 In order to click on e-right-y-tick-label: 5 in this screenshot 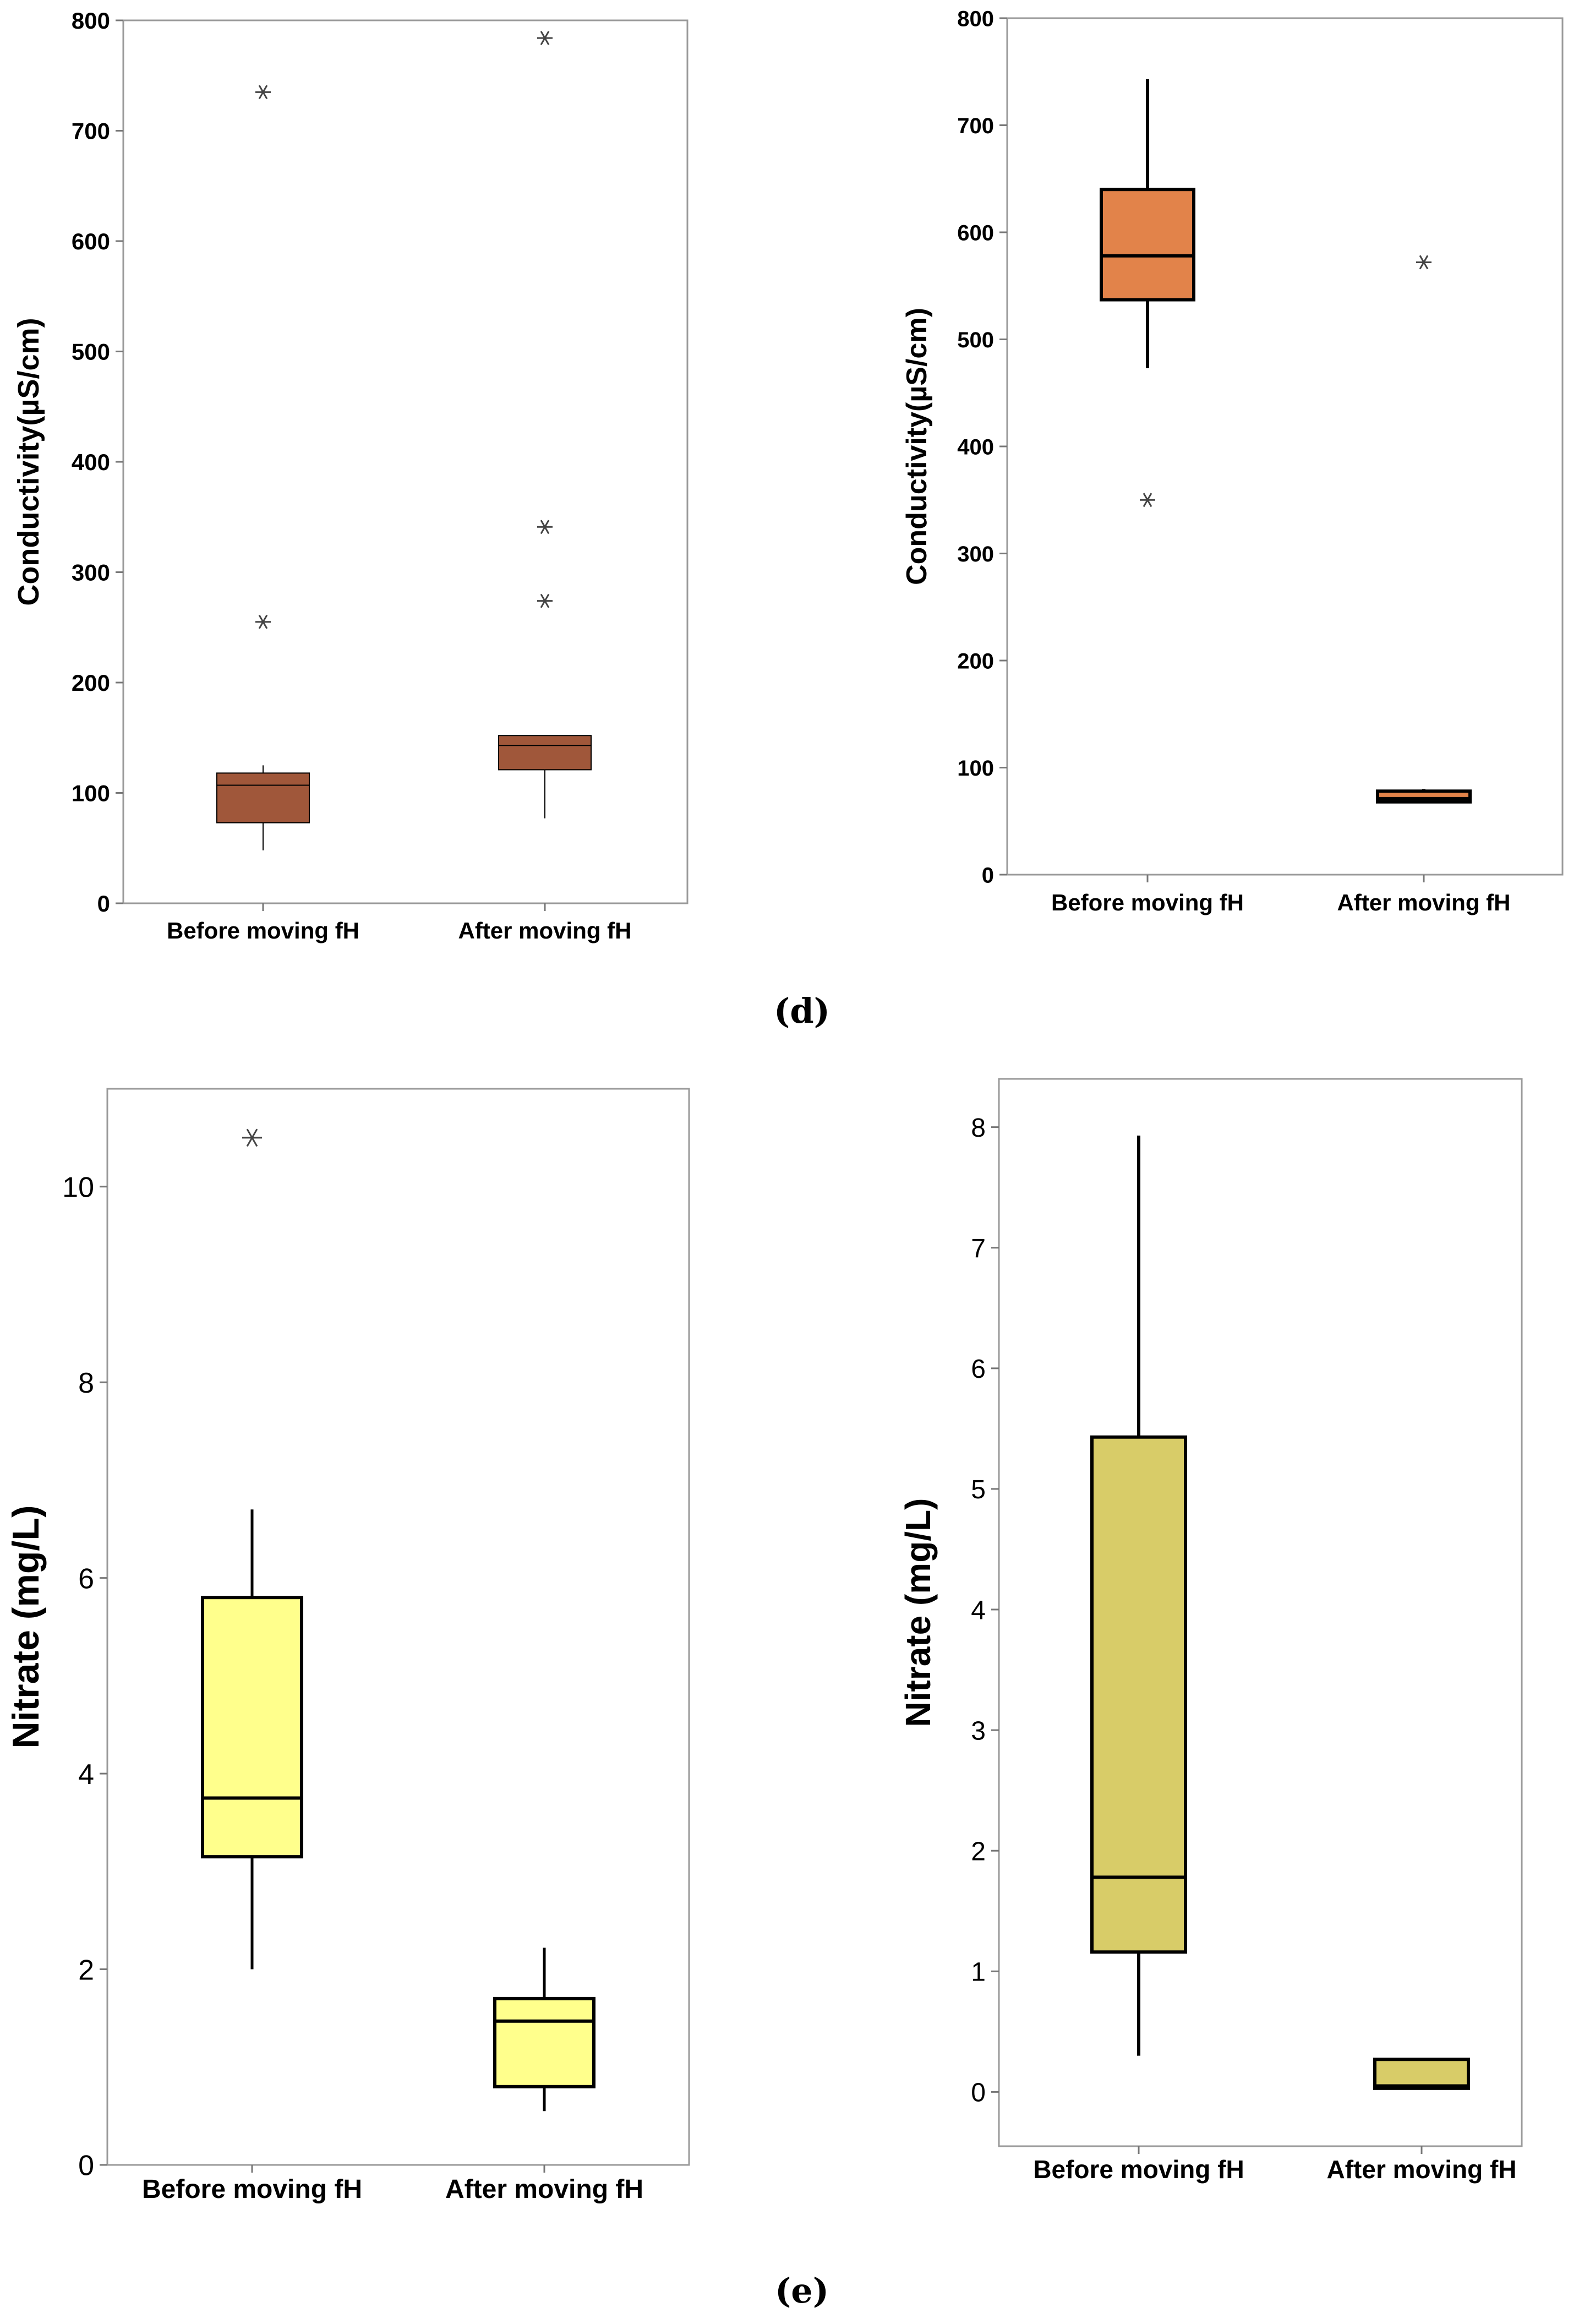, I will do `click(979, 1490)`.